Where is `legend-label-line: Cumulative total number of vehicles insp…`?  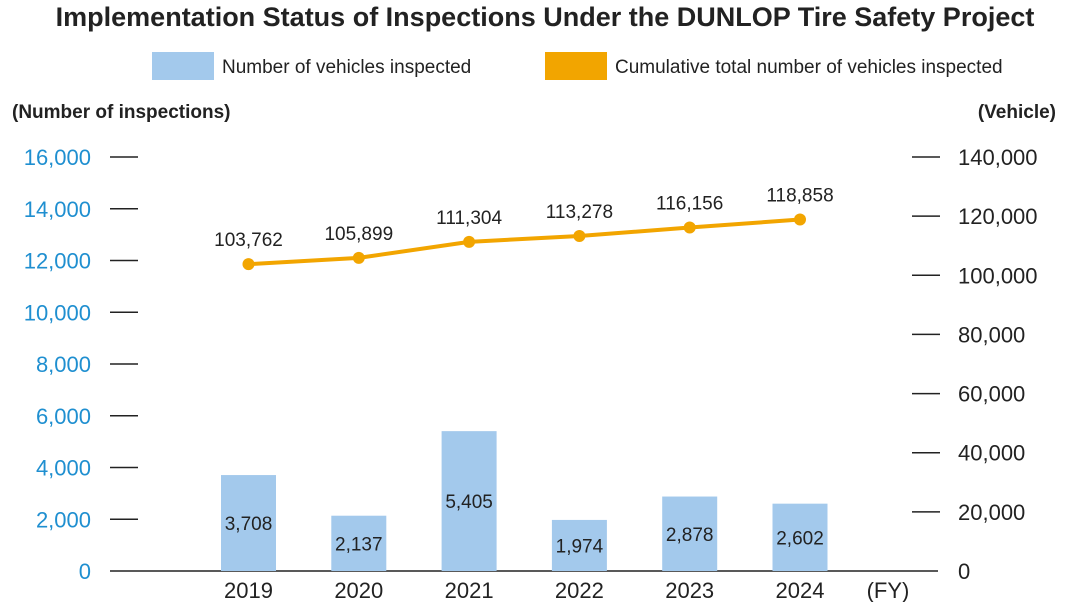 legend-label-line: Cumulative total number of vehicles insp… is located at coordinates (809, 67).